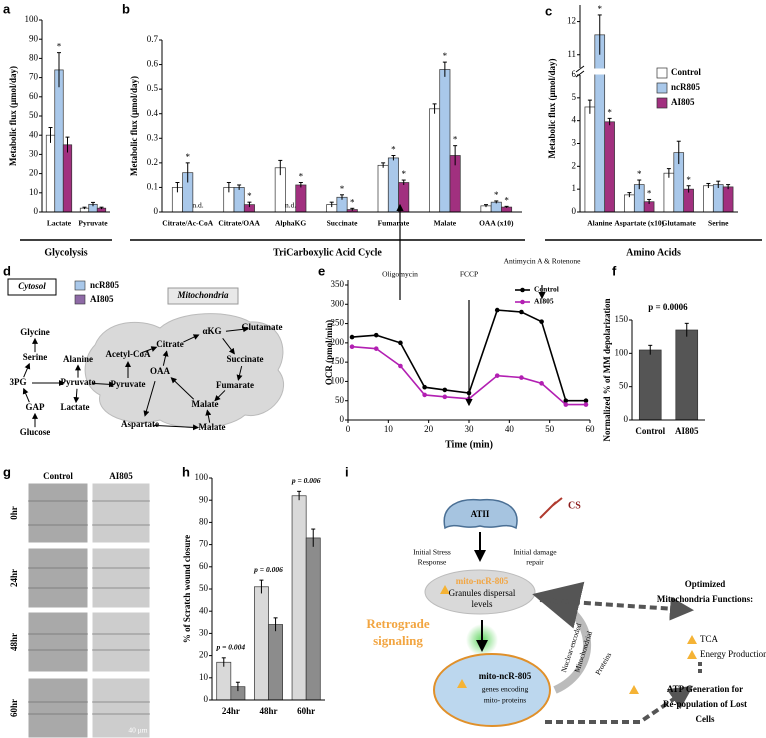 This screenshot has width=766, height=738. What do you see at coordinates (36, 407) in the screenshot?
I see `metabolite: GAP` at bounding box center [36, 407].